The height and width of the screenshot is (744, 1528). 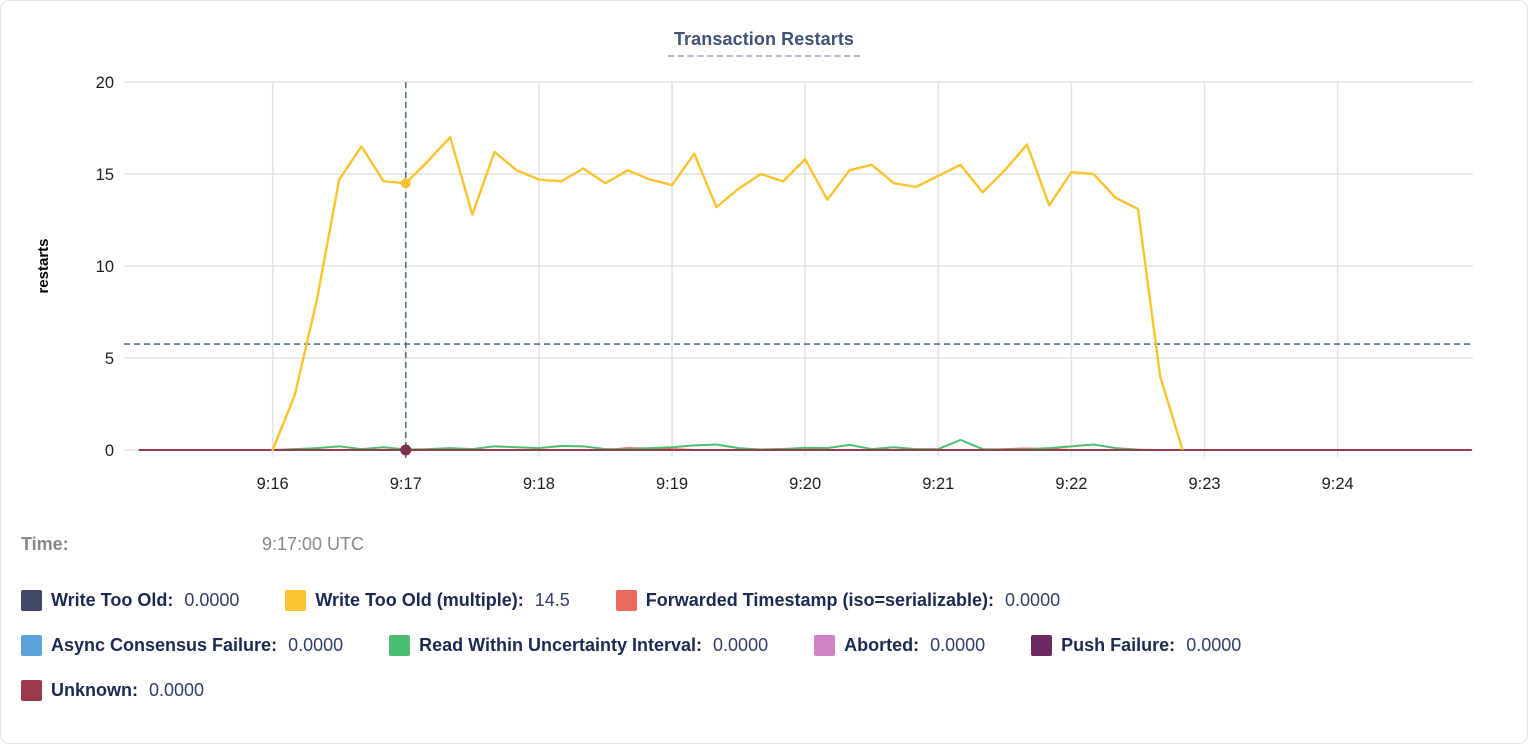 What do you see at coordinates (419, 600) in the screenshot?
I see `legend-series-label: Write Too Old (multiple):` at bounding box center [419, 600].